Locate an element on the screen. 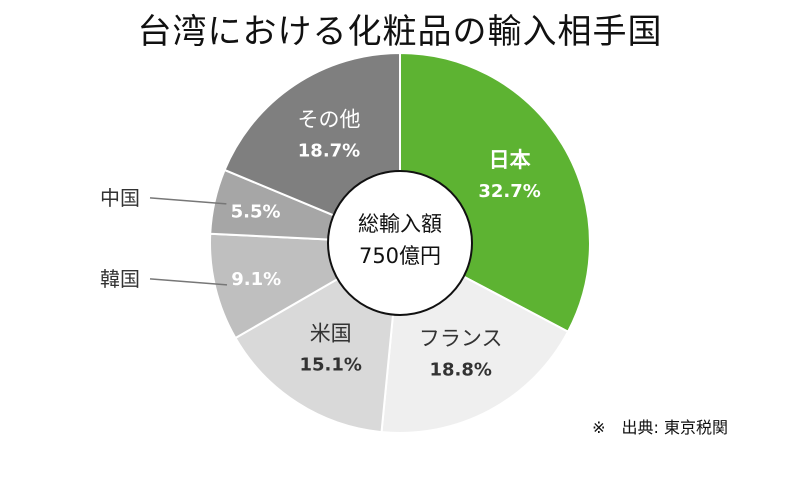 The width and height of the screenshot is (800, 486). chart-title: 台湾における化粧品の輸入相手国 is located at coordinates (400, 32).